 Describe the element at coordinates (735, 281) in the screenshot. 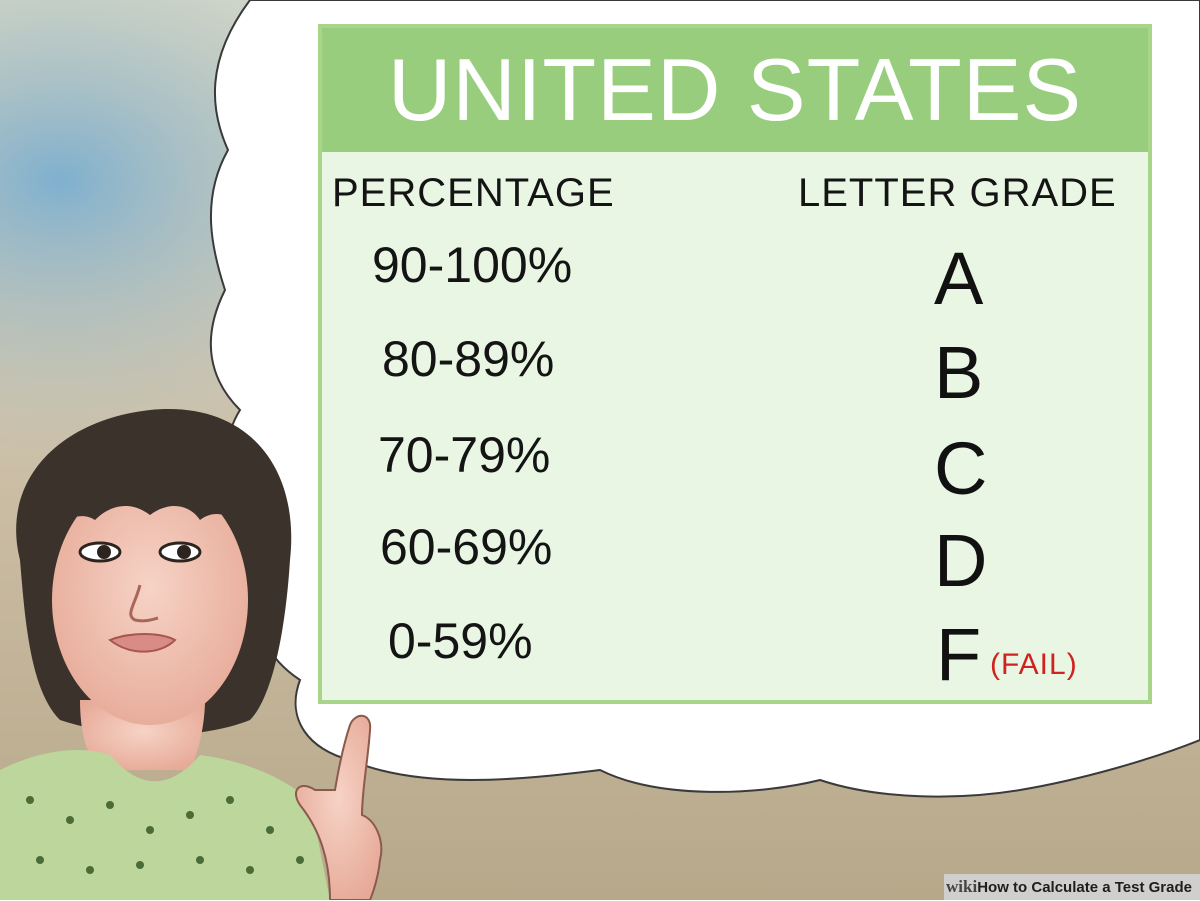

I see `grade-row-a: 90-100% A` at that location.